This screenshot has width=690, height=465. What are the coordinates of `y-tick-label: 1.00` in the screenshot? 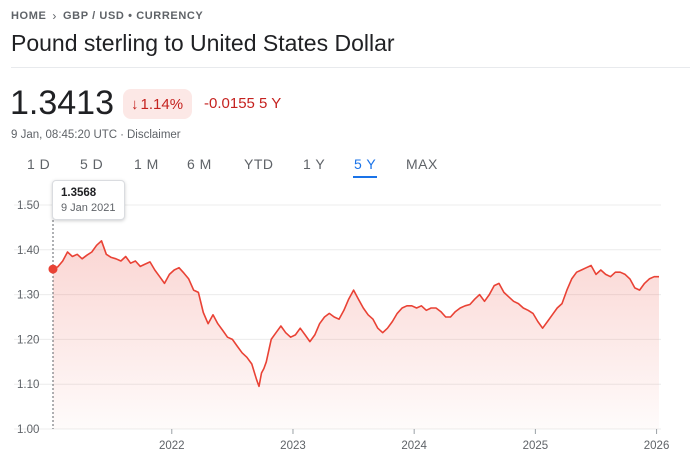 It's located at (28, 430).